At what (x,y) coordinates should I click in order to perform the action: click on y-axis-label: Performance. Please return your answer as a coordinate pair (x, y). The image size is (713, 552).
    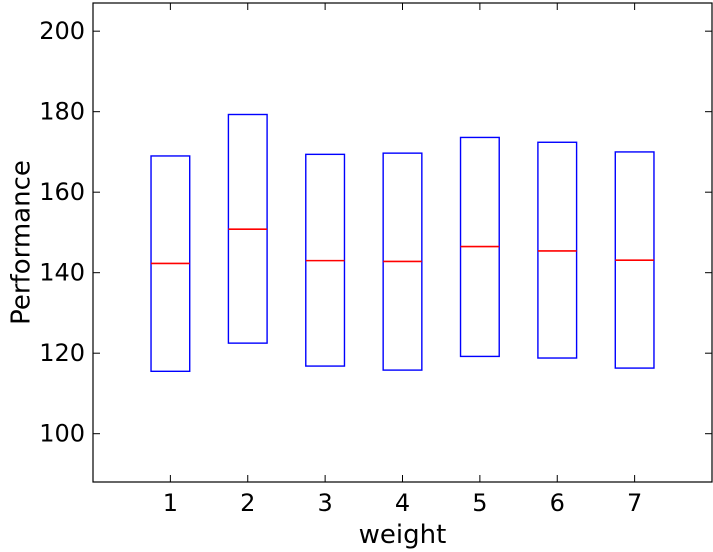
    Looking at the image, I should click on (22, 242).